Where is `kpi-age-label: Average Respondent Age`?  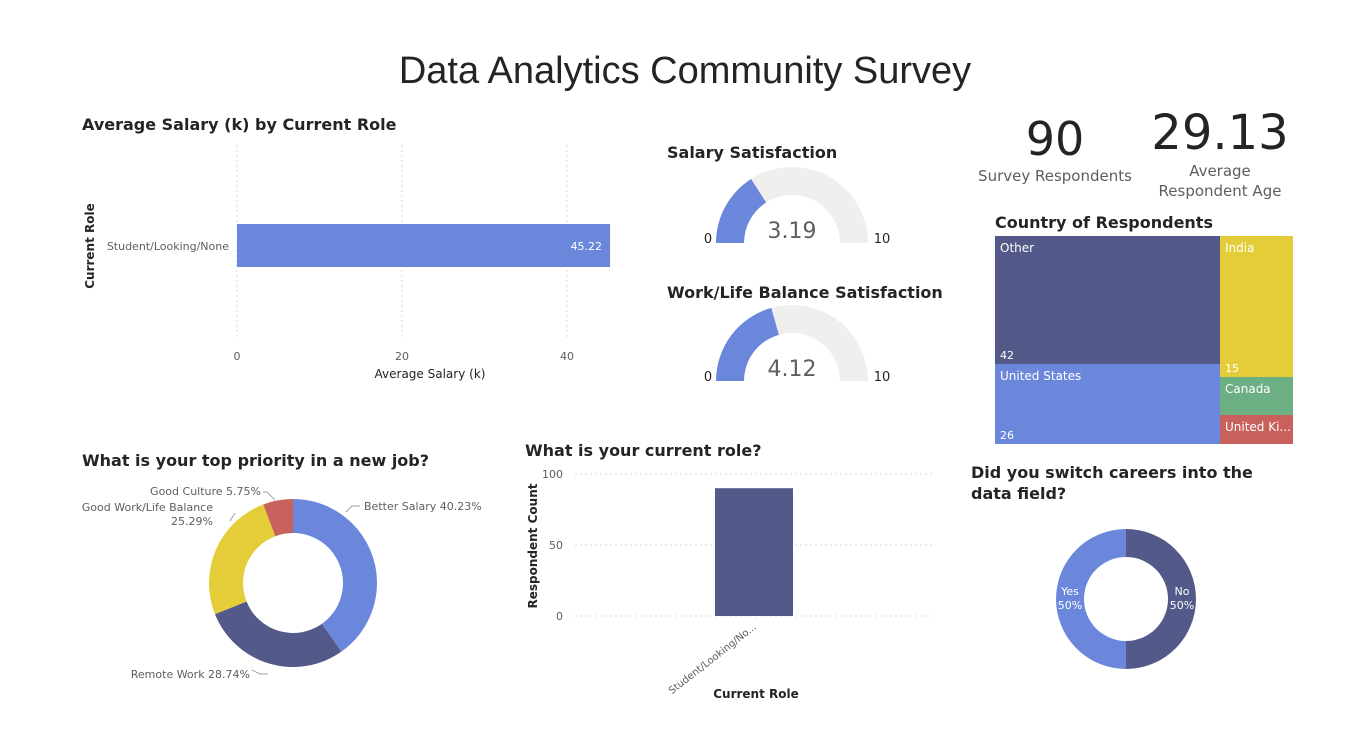 kpi-age-label: Average Respondent Age is located at coordinates (1220, 181).